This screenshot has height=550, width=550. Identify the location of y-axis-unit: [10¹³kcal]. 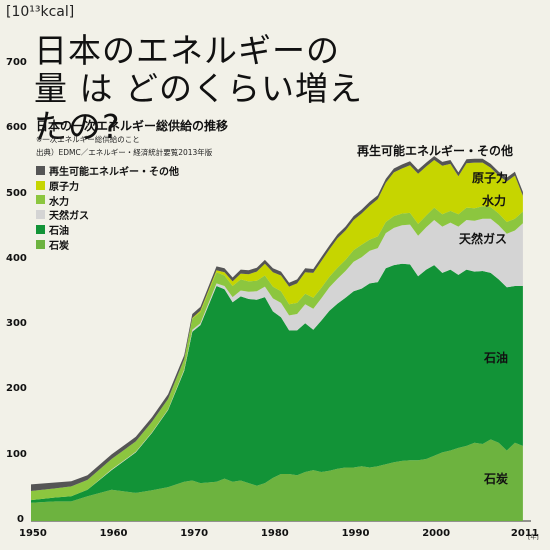
(40, 12).